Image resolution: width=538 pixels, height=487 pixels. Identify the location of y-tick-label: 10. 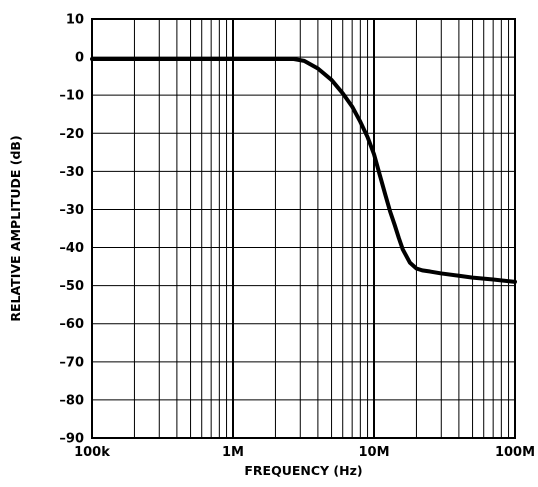
(75, 20).